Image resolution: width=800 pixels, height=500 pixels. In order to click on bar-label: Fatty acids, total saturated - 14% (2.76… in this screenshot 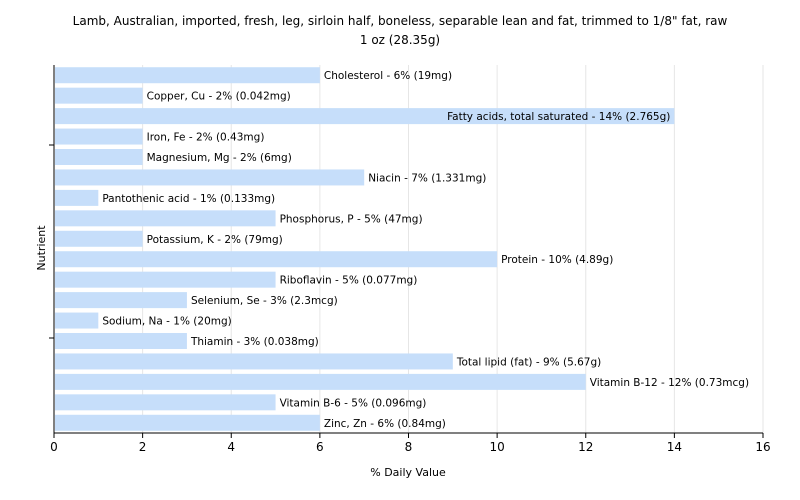, I will do `click(558, 117)`.